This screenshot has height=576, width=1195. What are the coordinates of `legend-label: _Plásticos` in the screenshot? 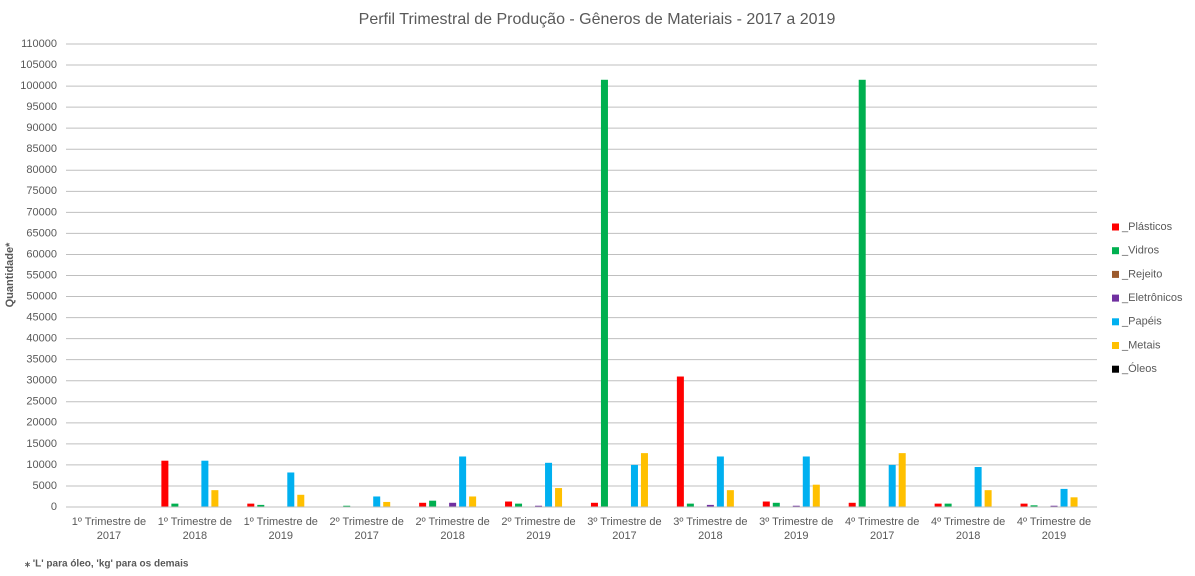 It's located at (1147, 227).